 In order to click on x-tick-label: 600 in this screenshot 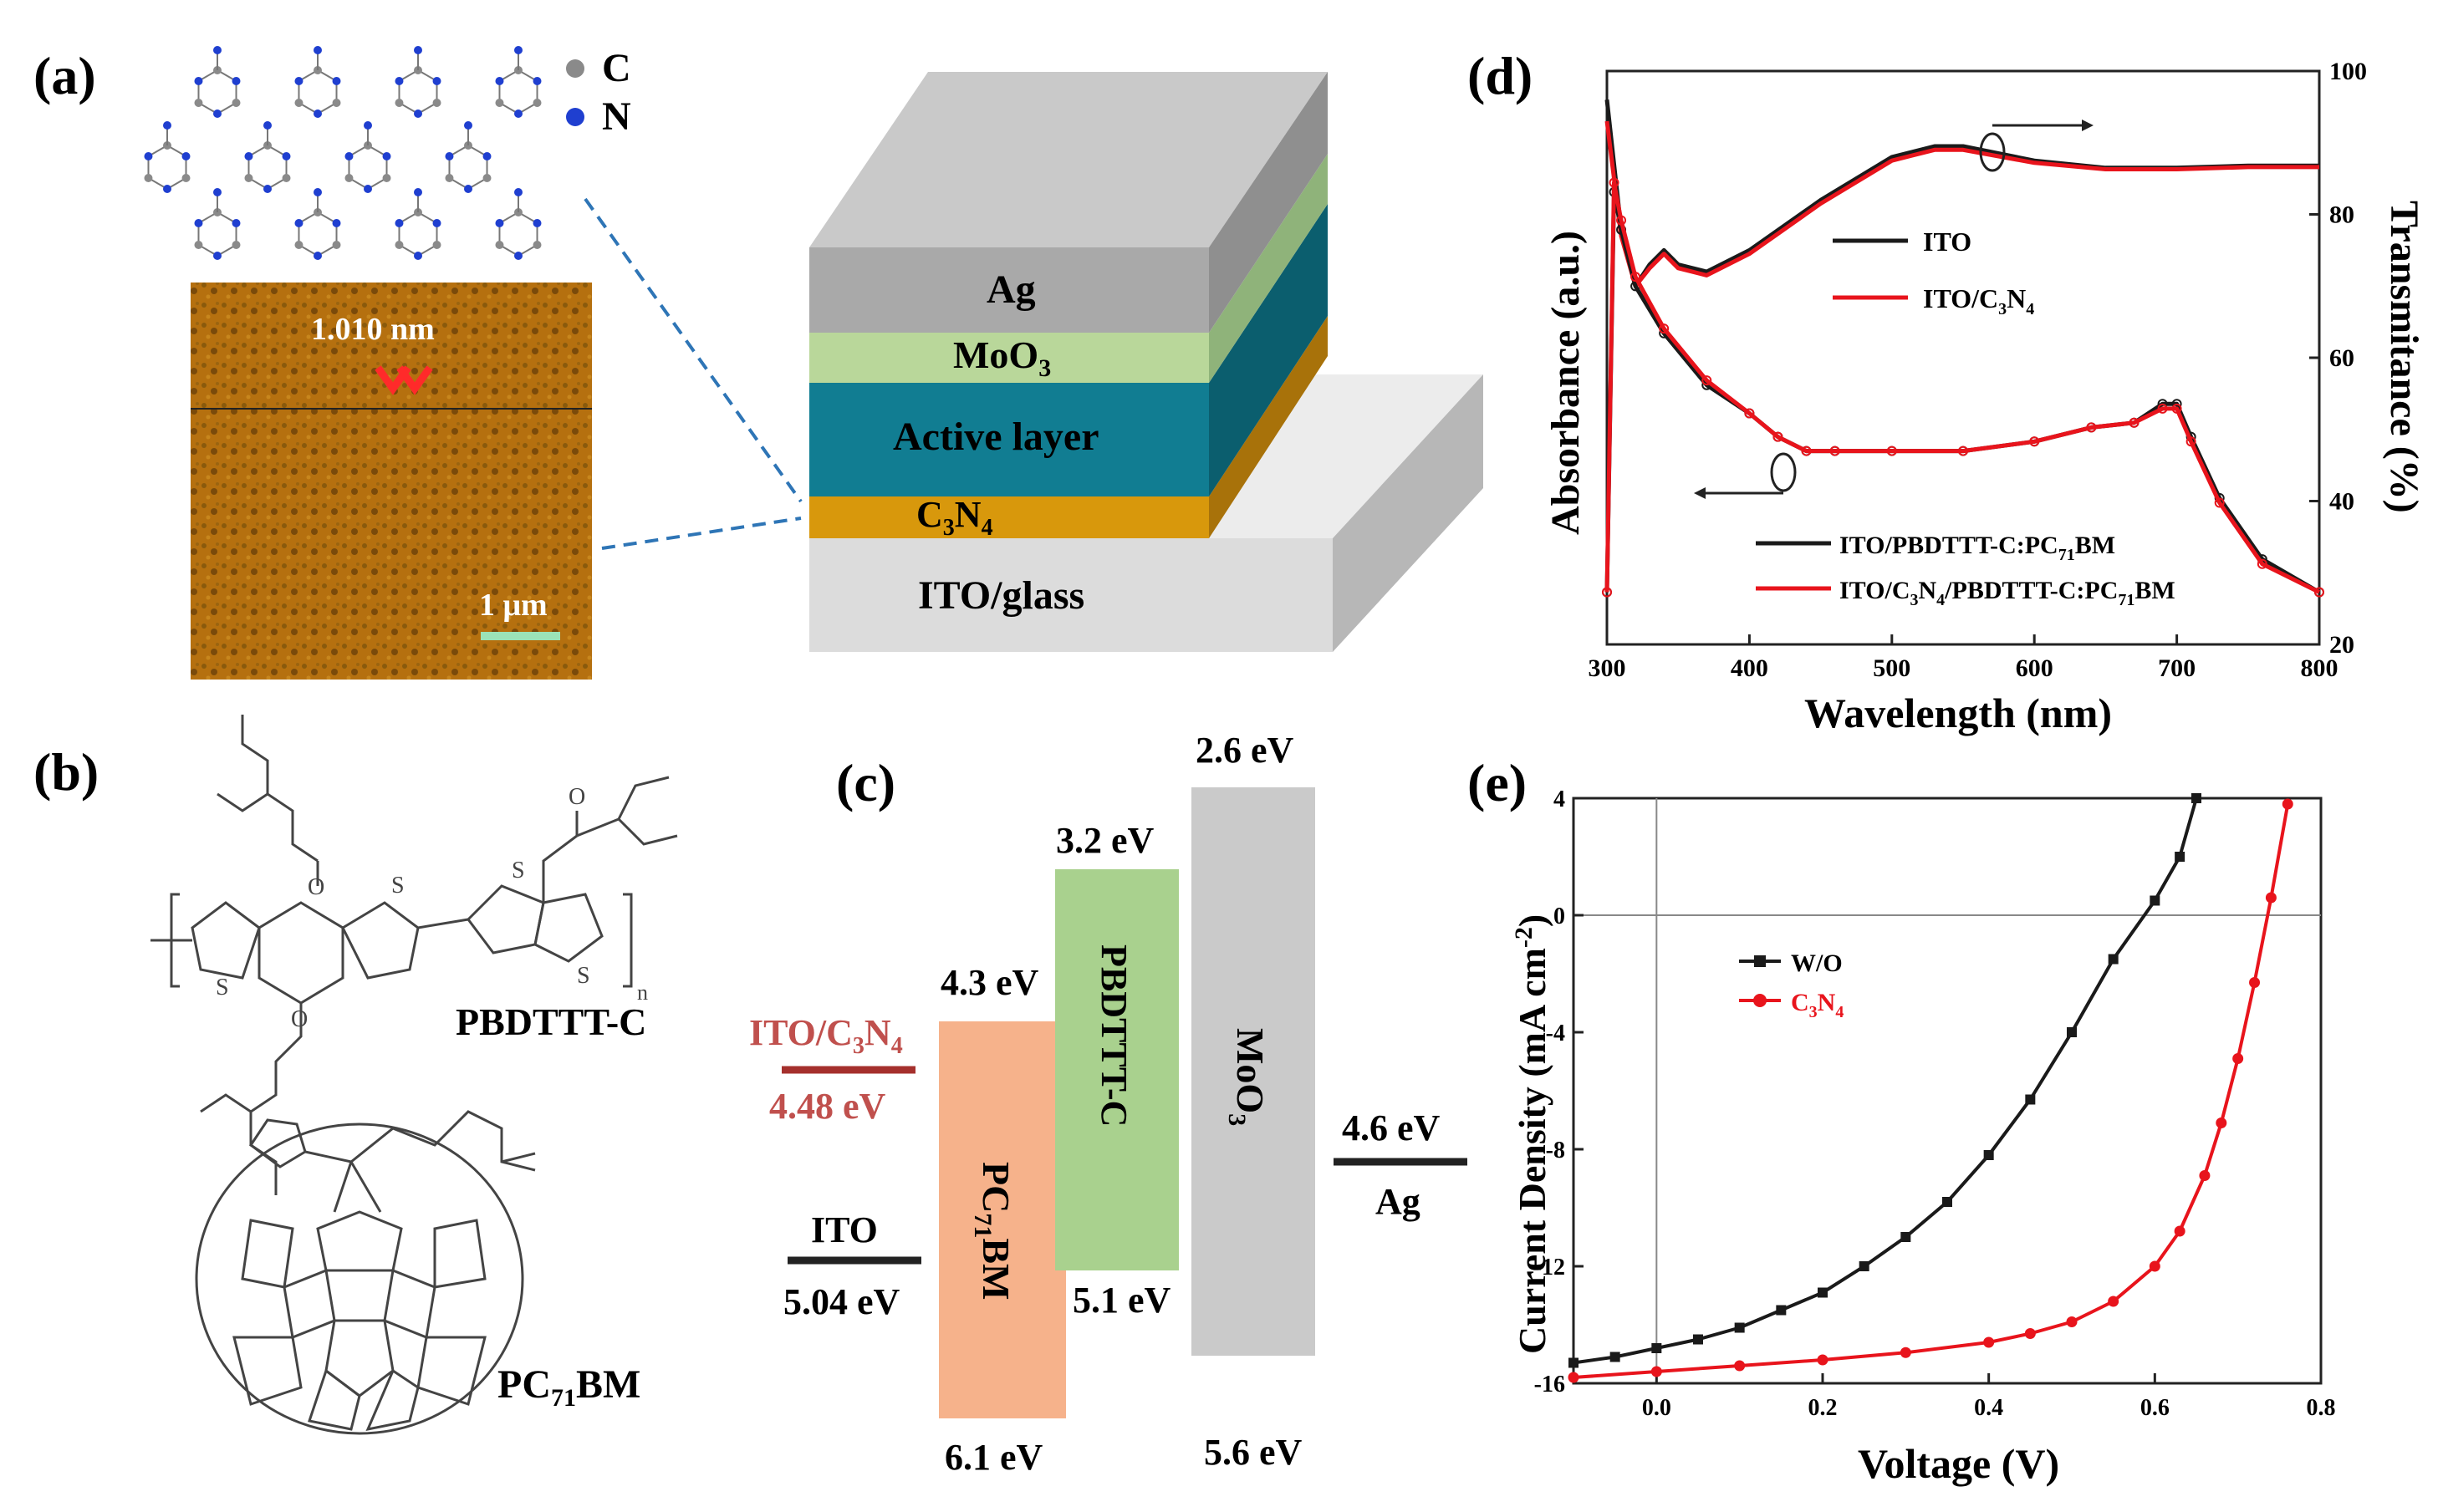, I will do `click(2034, 668)`.